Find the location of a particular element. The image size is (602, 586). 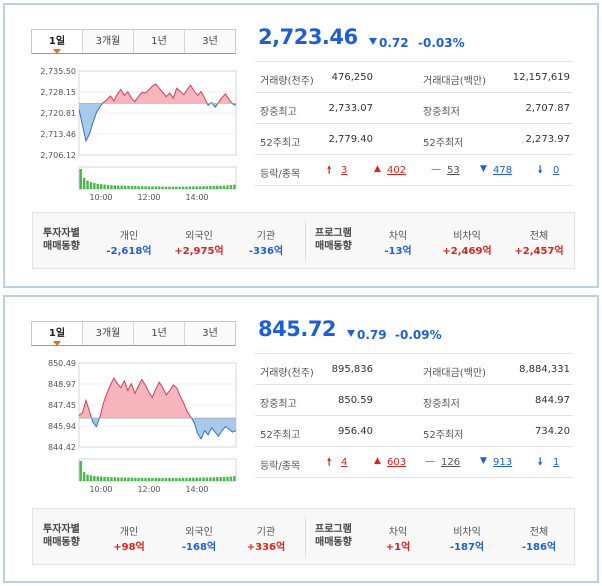

up-triangle-icon: ▲ is located at coordinates (377, 461).